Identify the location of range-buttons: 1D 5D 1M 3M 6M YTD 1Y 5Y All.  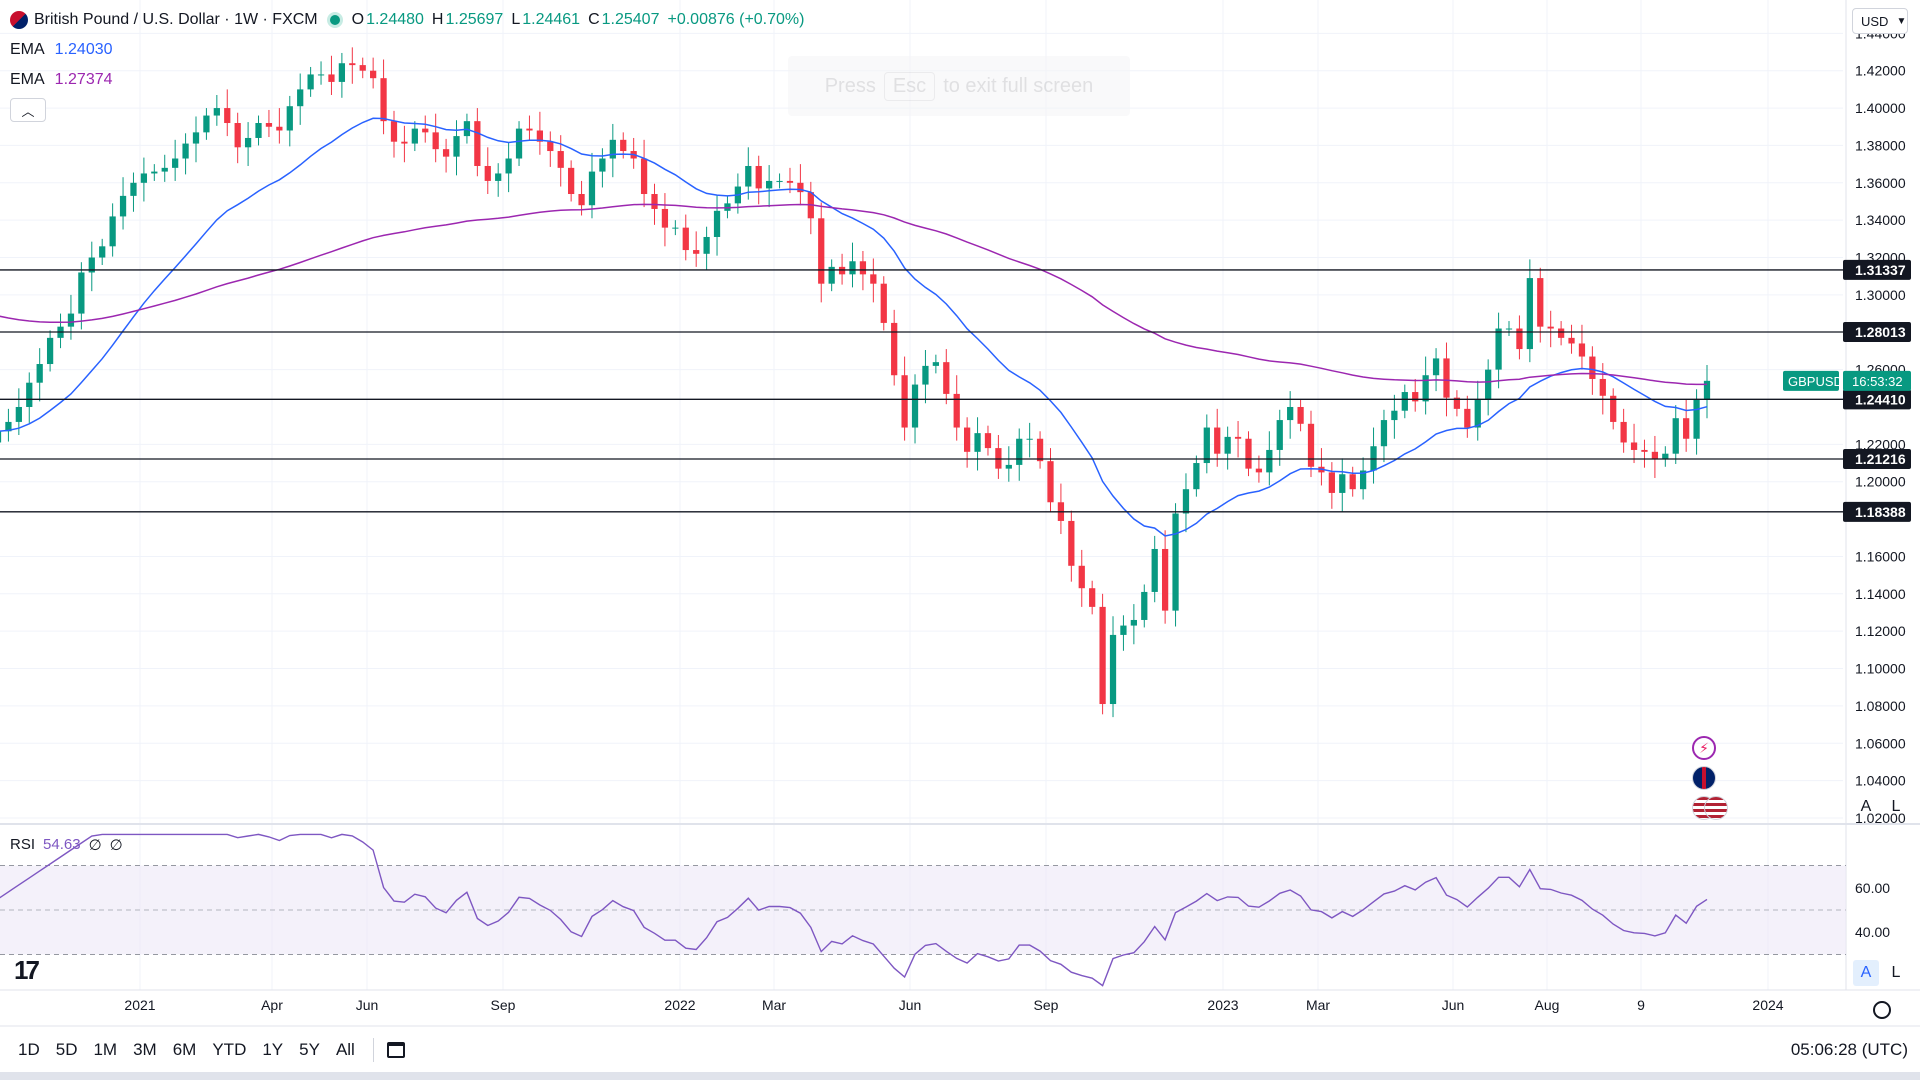
(209, 1050).